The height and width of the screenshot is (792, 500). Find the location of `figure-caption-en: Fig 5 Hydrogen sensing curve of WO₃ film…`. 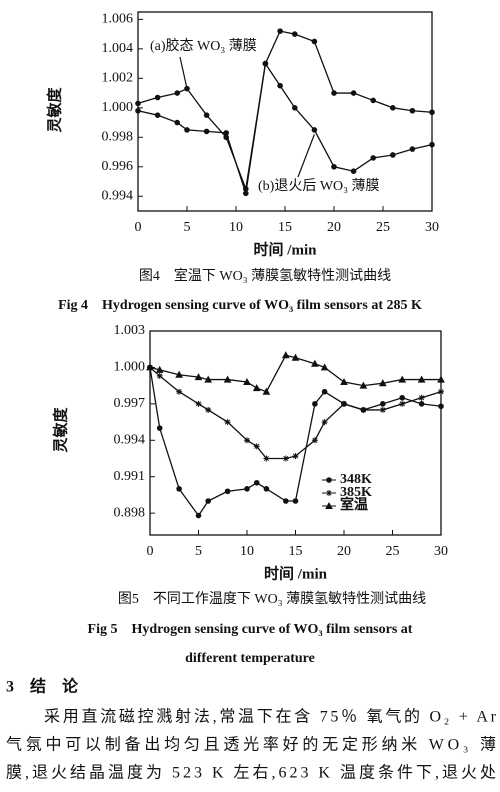

figure-caption-en: Fig 5 Hydrogen sensing curve of WO₃ film… is located at coordinates (250, 629).